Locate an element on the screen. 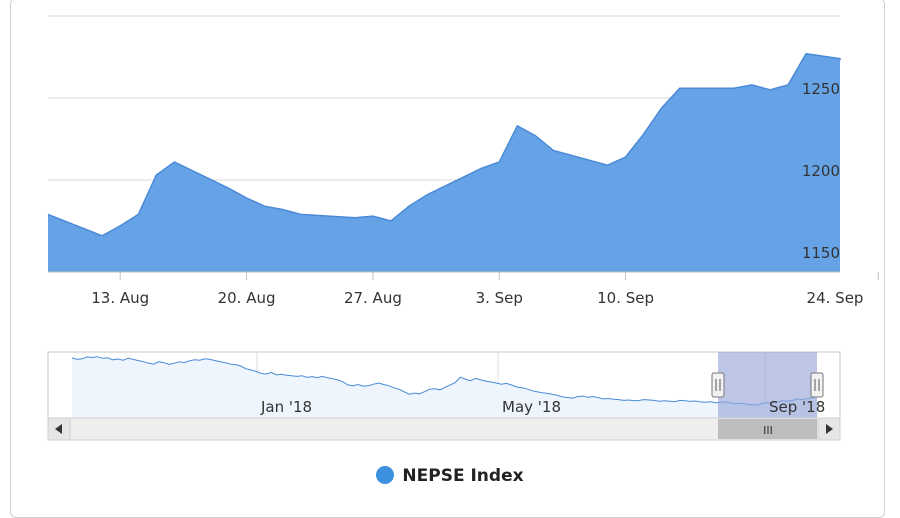 The height and width of the screenshot is (518, 900). y-axis-labels: 1150 1200 1250 is located at coordinates (821, 171).